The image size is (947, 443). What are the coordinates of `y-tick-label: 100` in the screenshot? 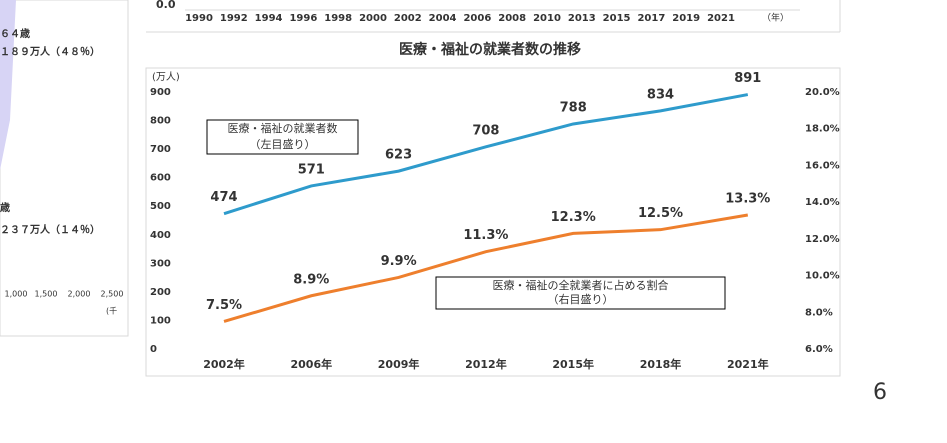 It's located at (160, 320).